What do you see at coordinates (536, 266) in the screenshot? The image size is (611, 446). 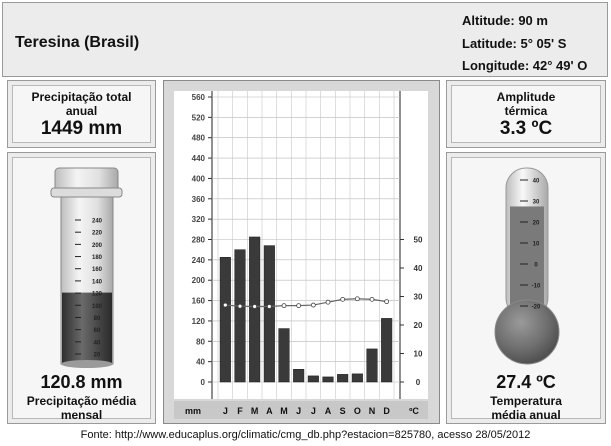 I see `thermo-tick-label: 0` at bounding box center [536, 266].